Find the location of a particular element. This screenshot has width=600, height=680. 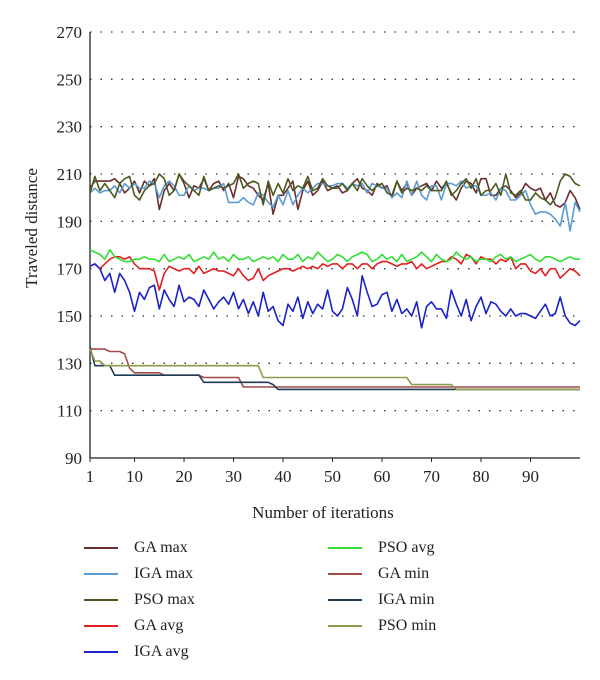

legend-item-pso-max: PSO max is located at coordinates (139, 600).